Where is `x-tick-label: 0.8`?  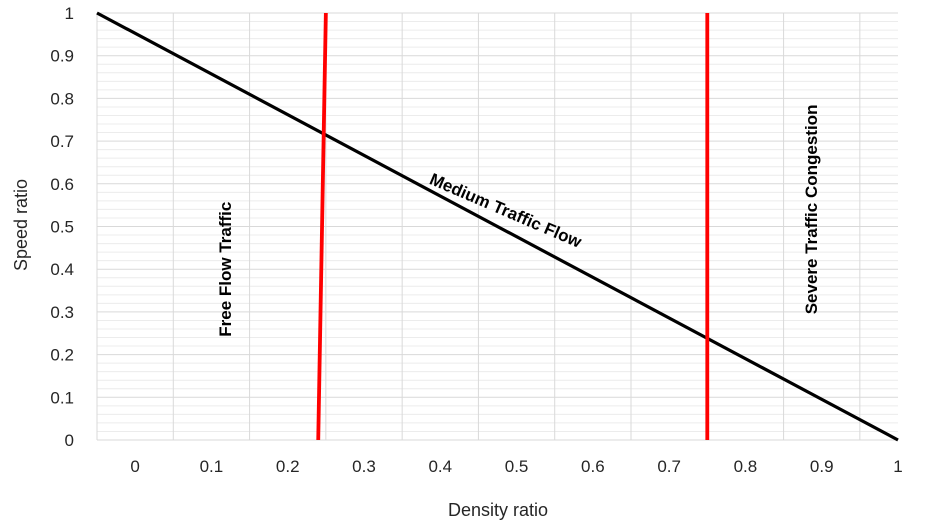
x-tick-label: 0.8 is located at coordinates (746, 466).